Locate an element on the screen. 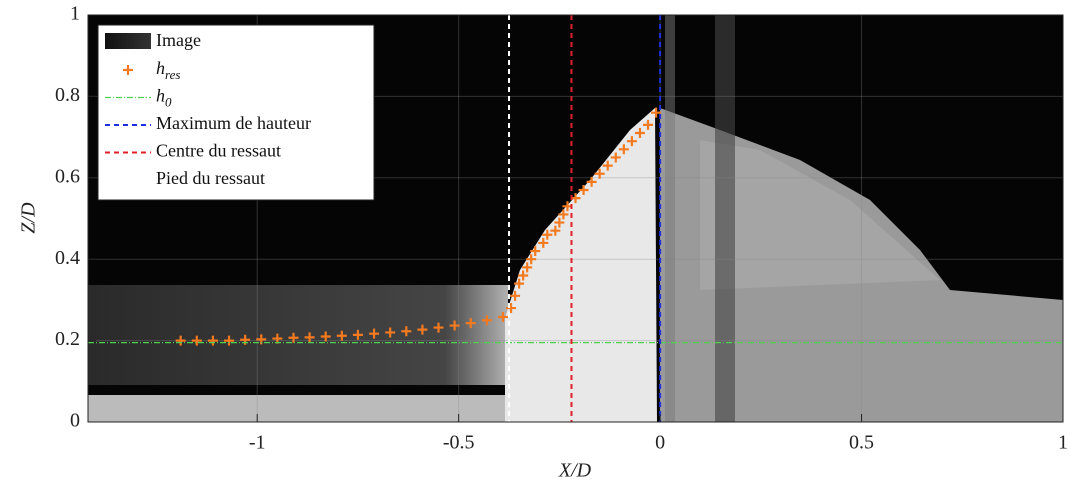 This screenshot has width=1071, height=494. legend-label: hres is located at coordinates (168, 70).